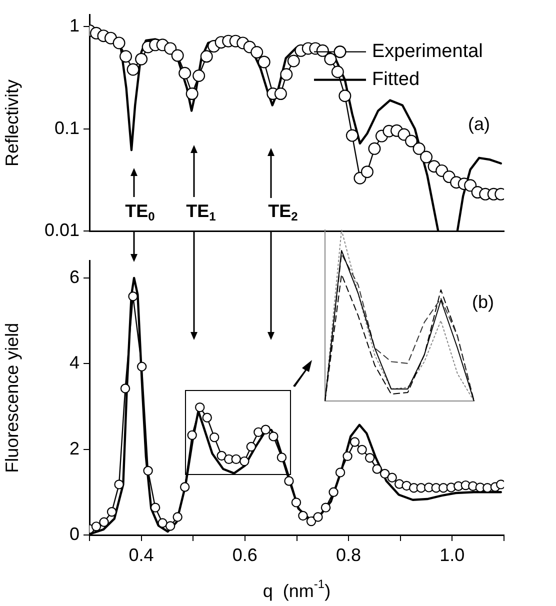  What do you see at coordinates (74, 534) in the screenshot?
I see `y-tick-label: 0` at bounding box center [74, 534].